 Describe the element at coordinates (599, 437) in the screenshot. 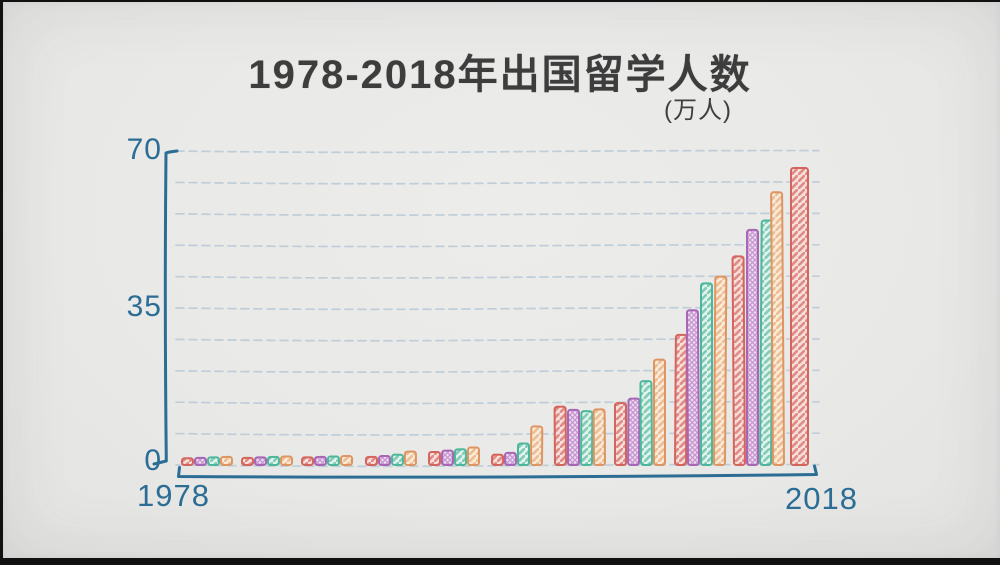

I see `bar-2005` at that location.